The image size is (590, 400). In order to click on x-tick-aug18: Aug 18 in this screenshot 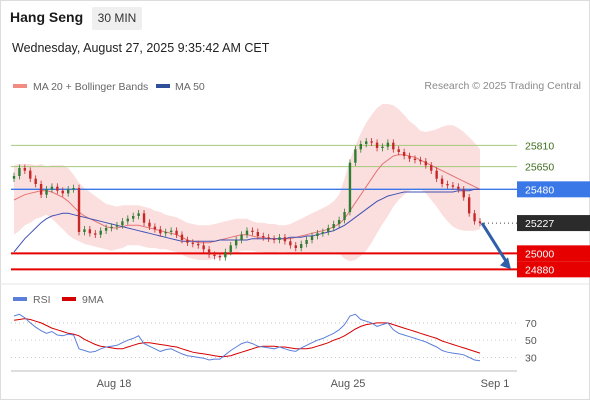, I will do `click(114, 384)`.